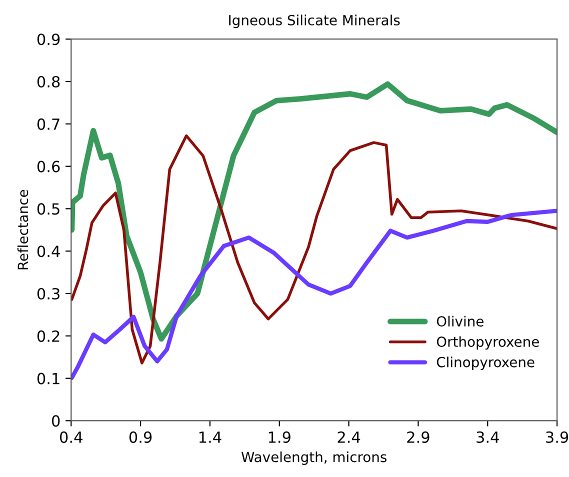  Describe the element at coordinates (48, 209) in the screenshot. I see `y-tick-label: 0.5` at that location.